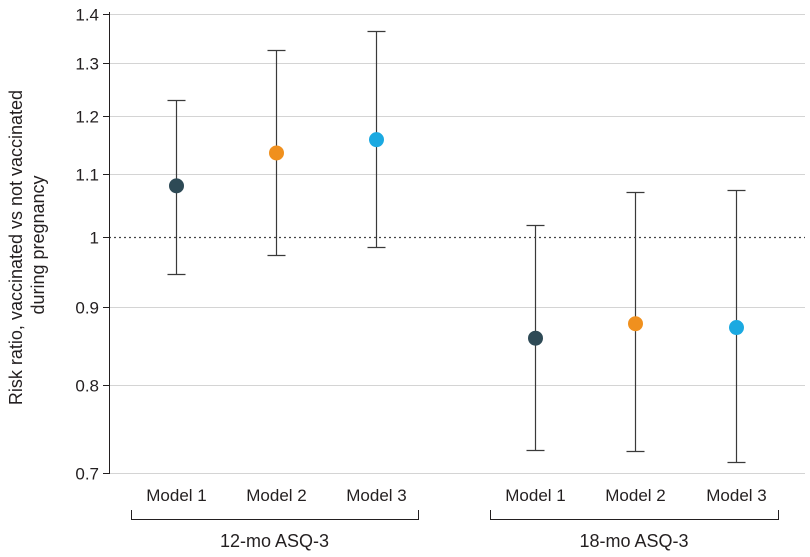  What do you see at coordinates (455, 530) in the screenshot?
I see `group-brackets: 12-mo ASQ-3 18-mo ASQ-3` at bounding box center [455, 530].